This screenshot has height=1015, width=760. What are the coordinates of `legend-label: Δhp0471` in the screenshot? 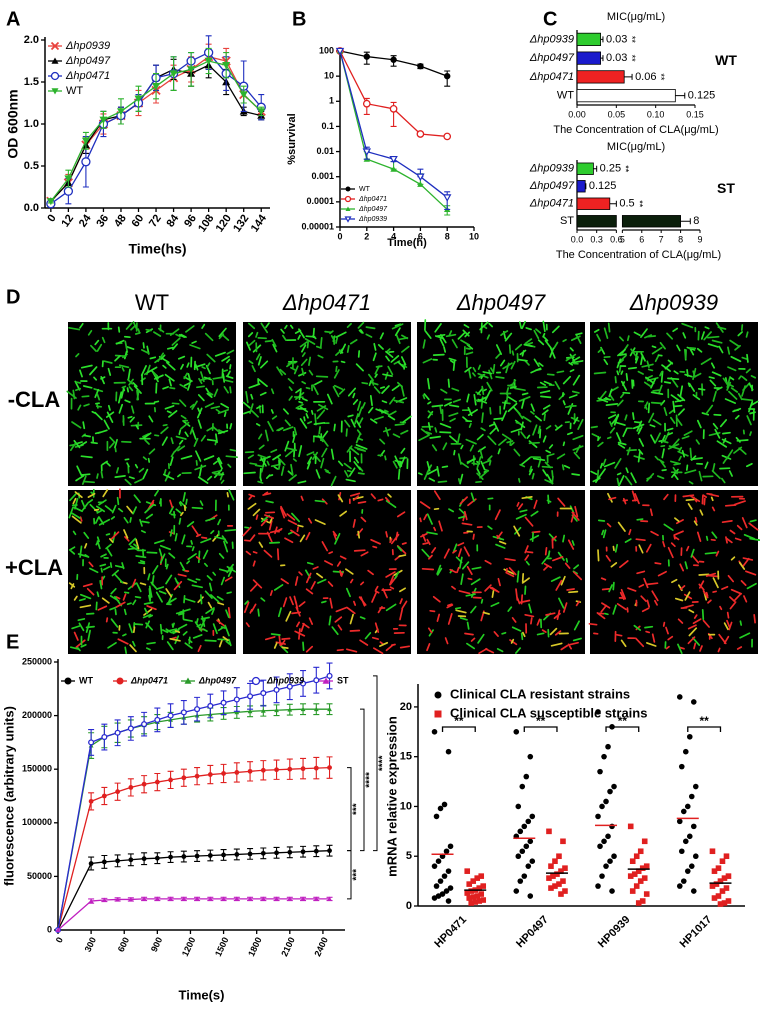 It's located at (372, 199).